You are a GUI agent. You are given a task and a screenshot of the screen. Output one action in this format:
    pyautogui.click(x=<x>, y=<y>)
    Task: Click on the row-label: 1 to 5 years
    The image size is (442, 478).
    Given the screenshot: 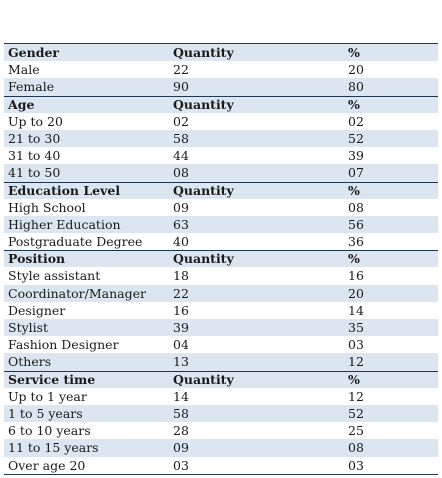 What is the action you would take?
    pyautogui.click(x=45, y=413)
    